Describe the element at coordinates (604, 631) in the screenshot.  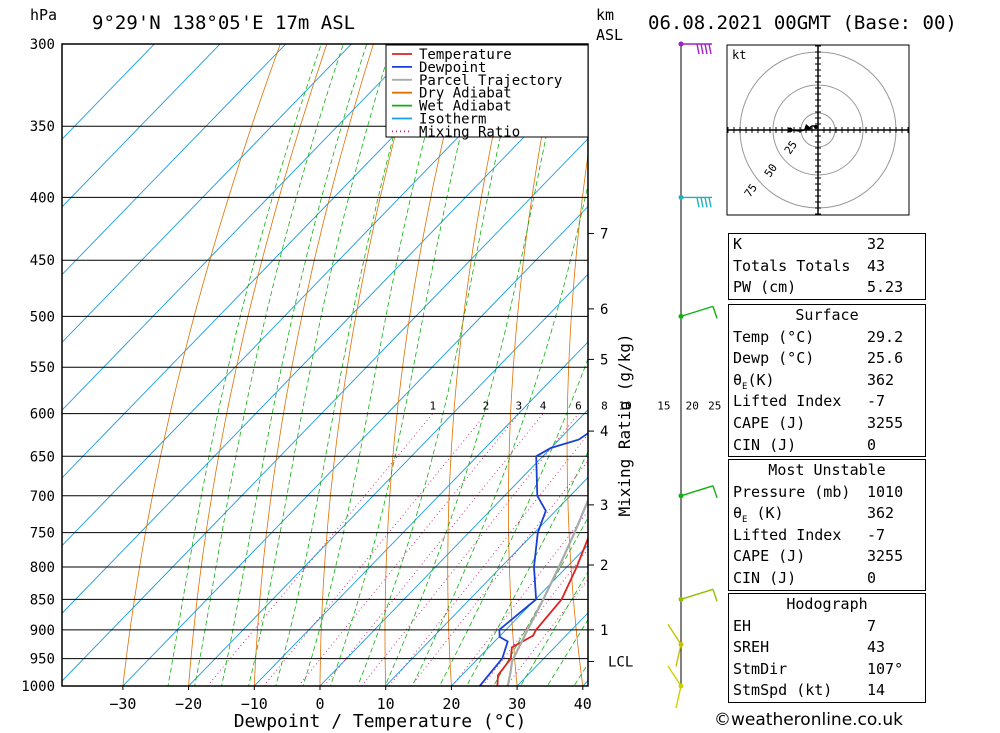
I see `km-tick-label: 1` at that location.